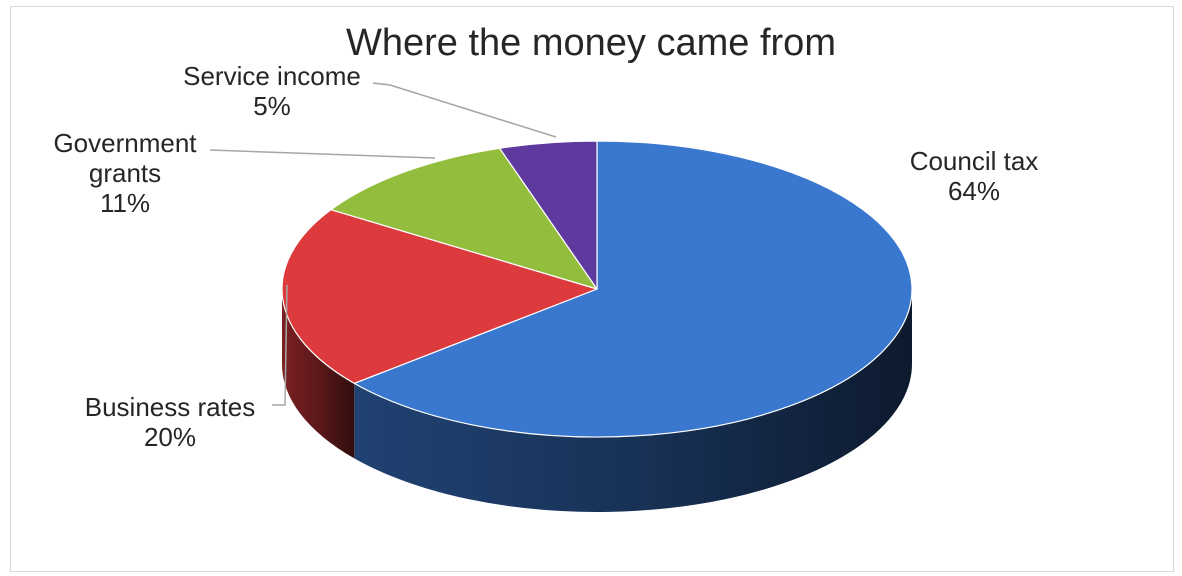 This screenshot has width=1182, height=576. What do you see at coordinates (439, 296) in the screenshot?
I see `pie-slice-business-rates` at bounding box center [439, 296].